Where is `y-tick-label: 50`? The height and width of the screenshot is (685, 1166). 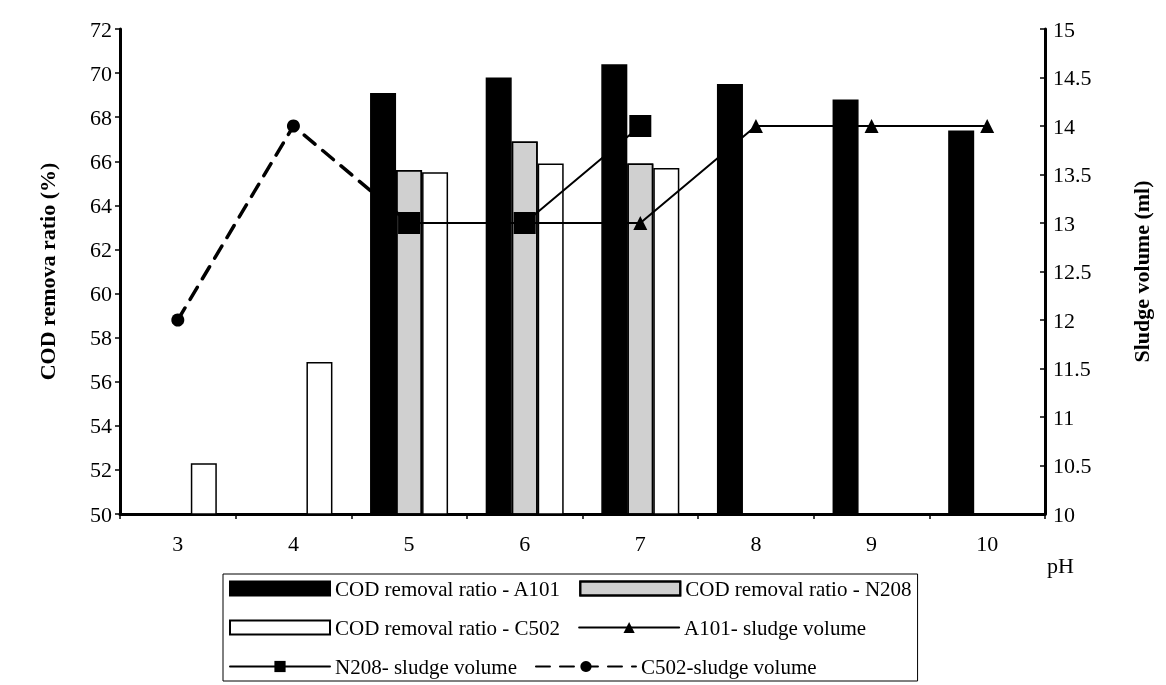 y-tick-label: 50 is located at coordinates (101, 514).